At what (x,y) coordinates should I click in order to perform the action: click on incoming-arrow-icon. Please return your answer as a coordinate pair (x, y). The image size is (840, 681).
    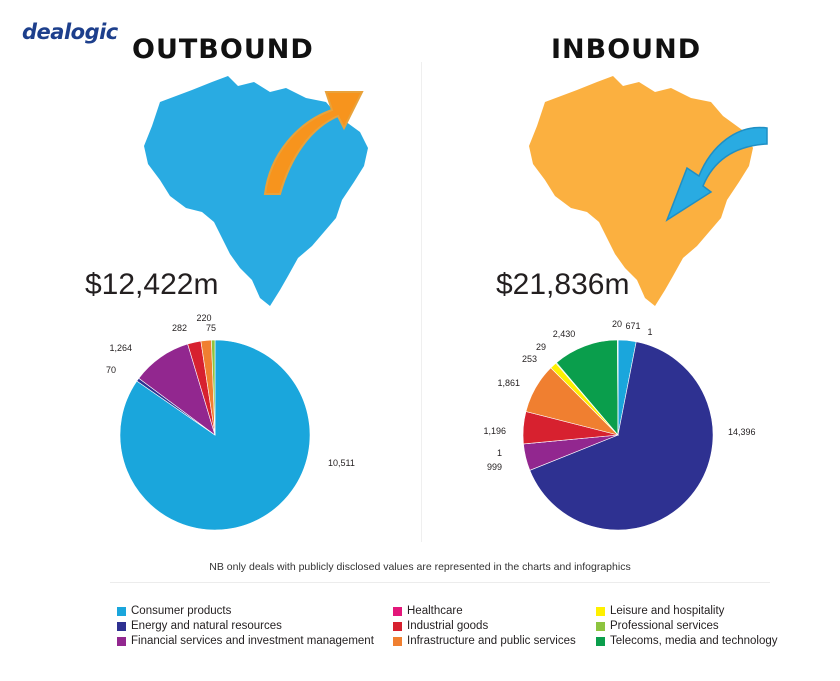
    Looking at the image, I should click on (716, 174).